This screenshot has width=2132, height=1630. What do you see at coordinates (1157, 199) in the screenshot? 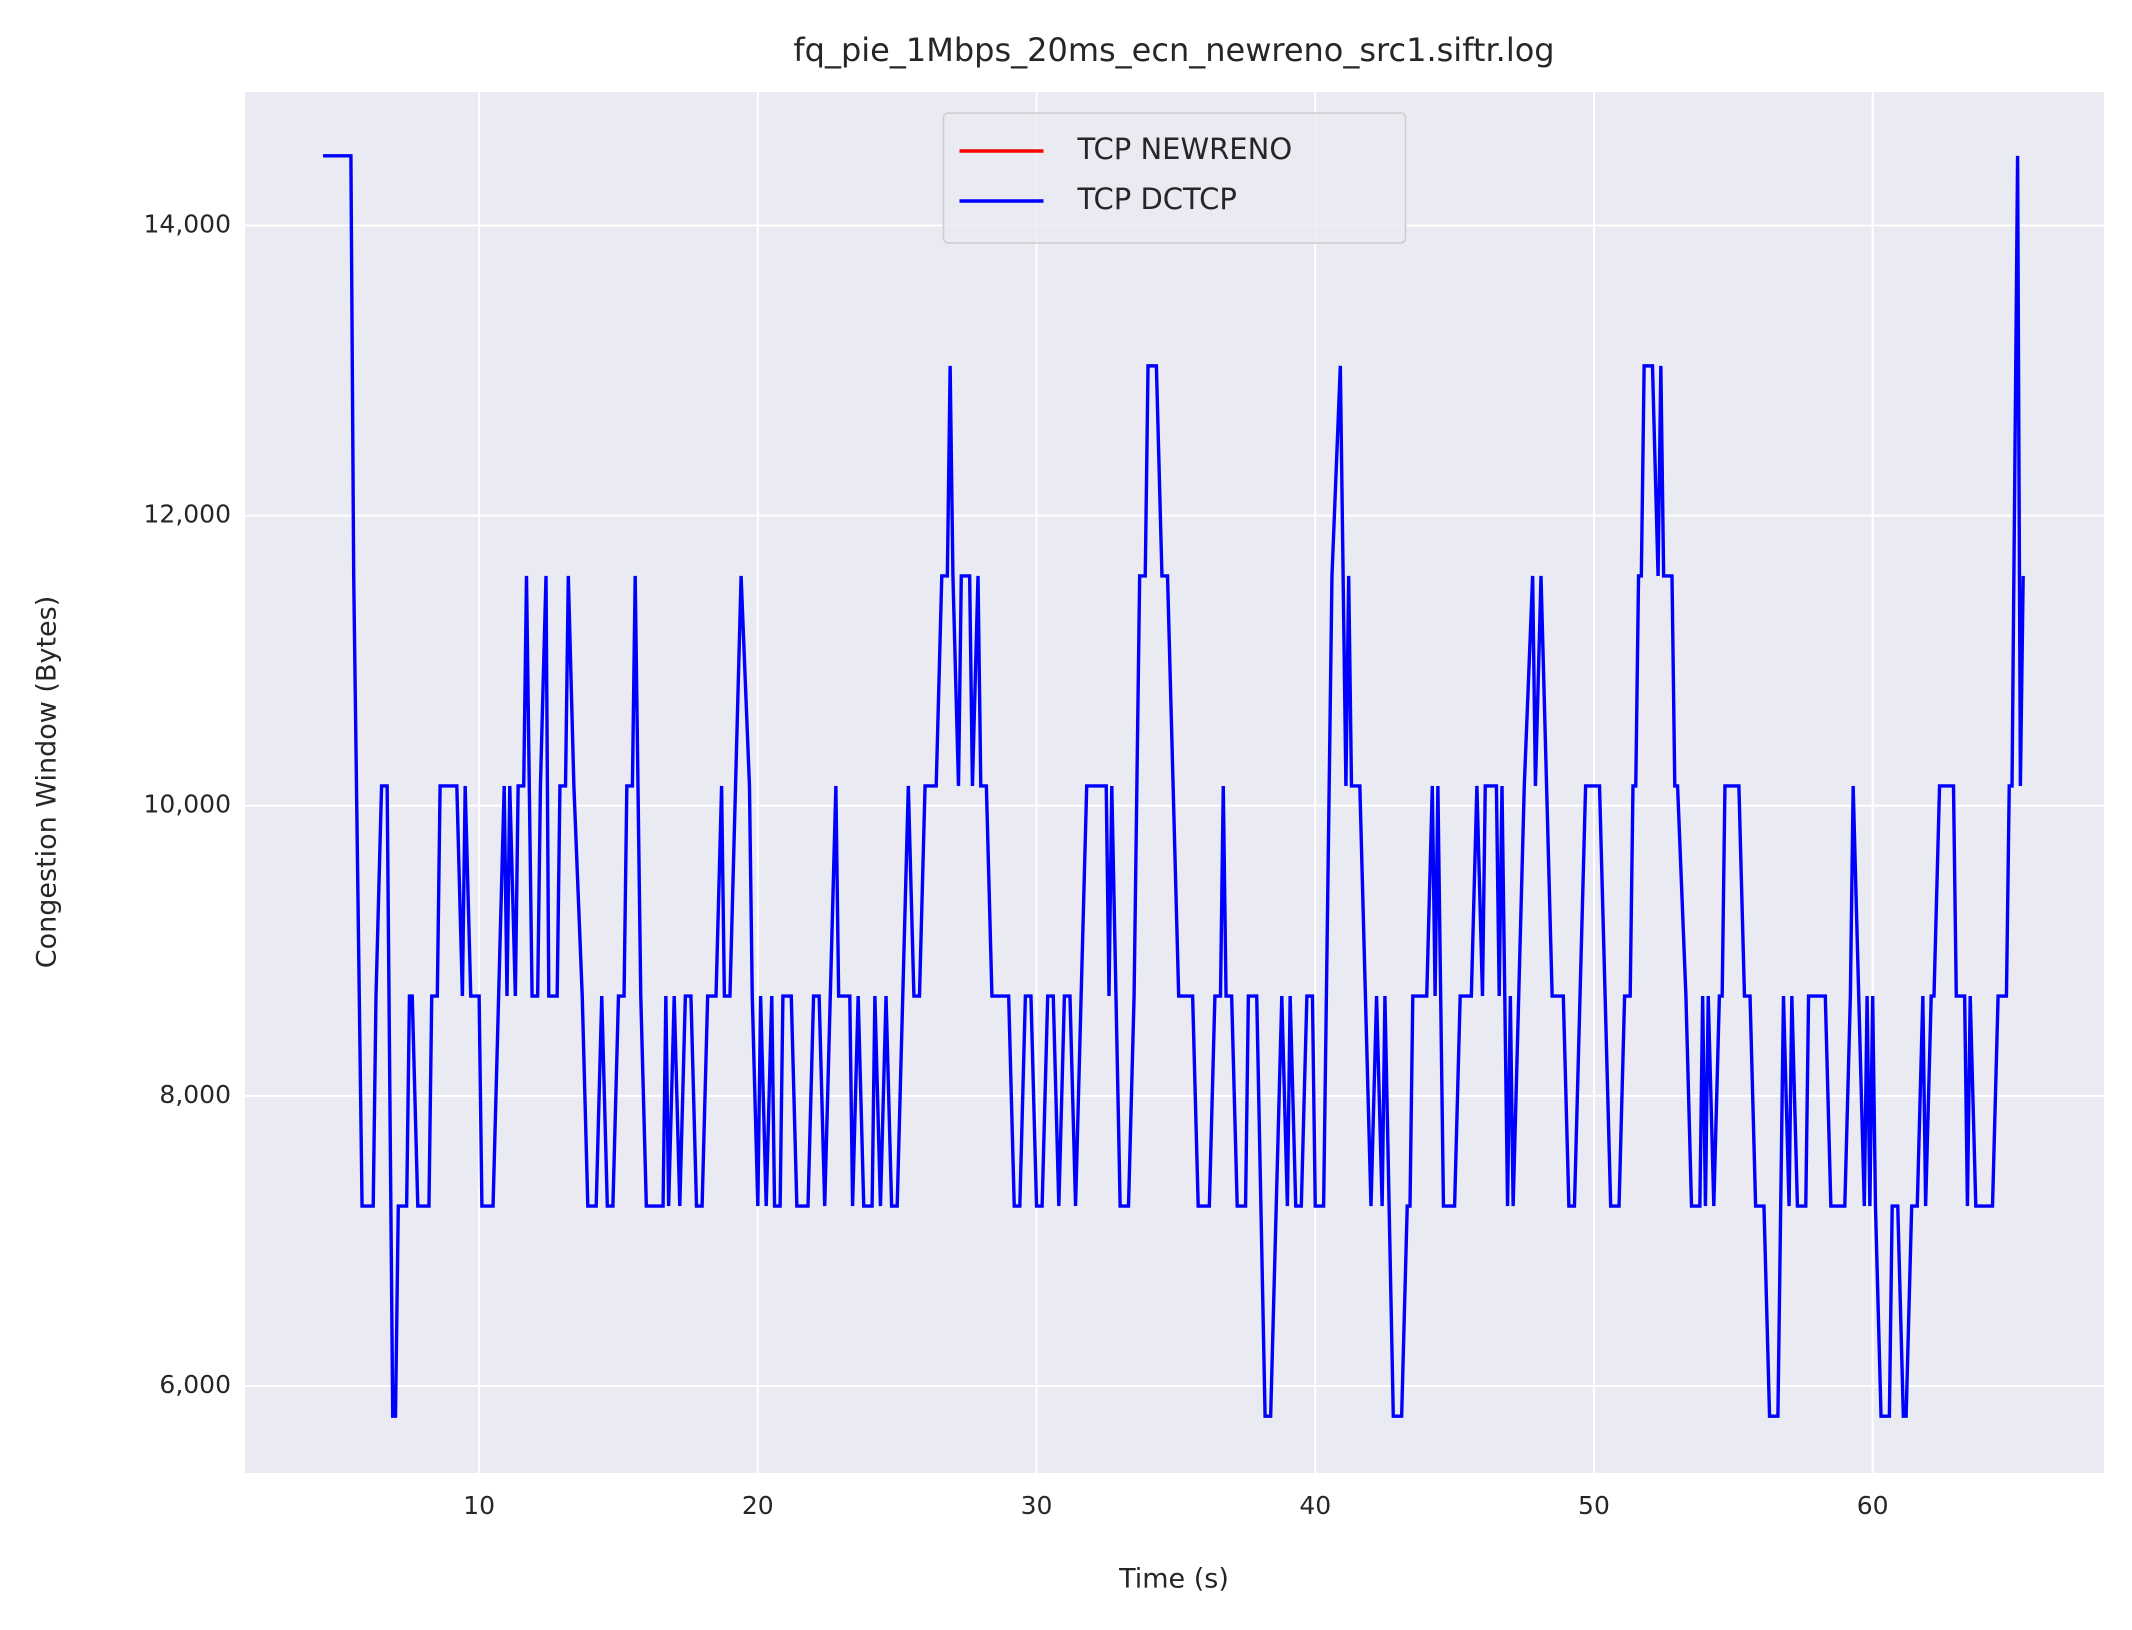
I see `legend-label: TCP DCTCP` at bounding box center [1157, 199].